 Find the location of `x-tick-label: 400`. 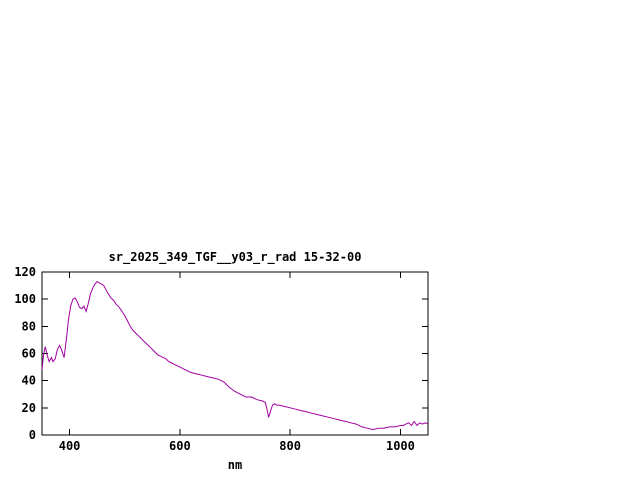

x-tick-label: 400 is located at coordinates (70, 446).